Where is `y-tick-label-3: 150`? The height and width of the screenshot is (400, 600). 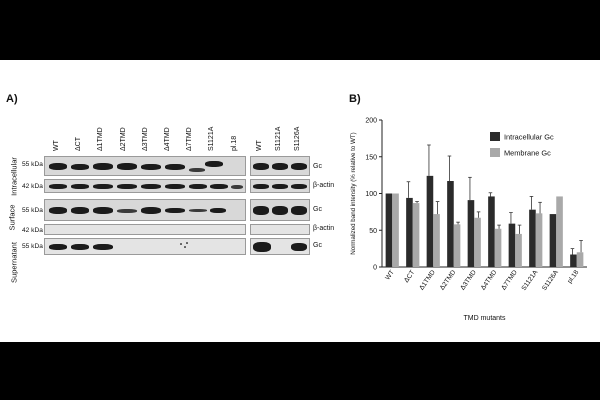 y-tick-label-3: 150 is located at coordinates (371, 157).